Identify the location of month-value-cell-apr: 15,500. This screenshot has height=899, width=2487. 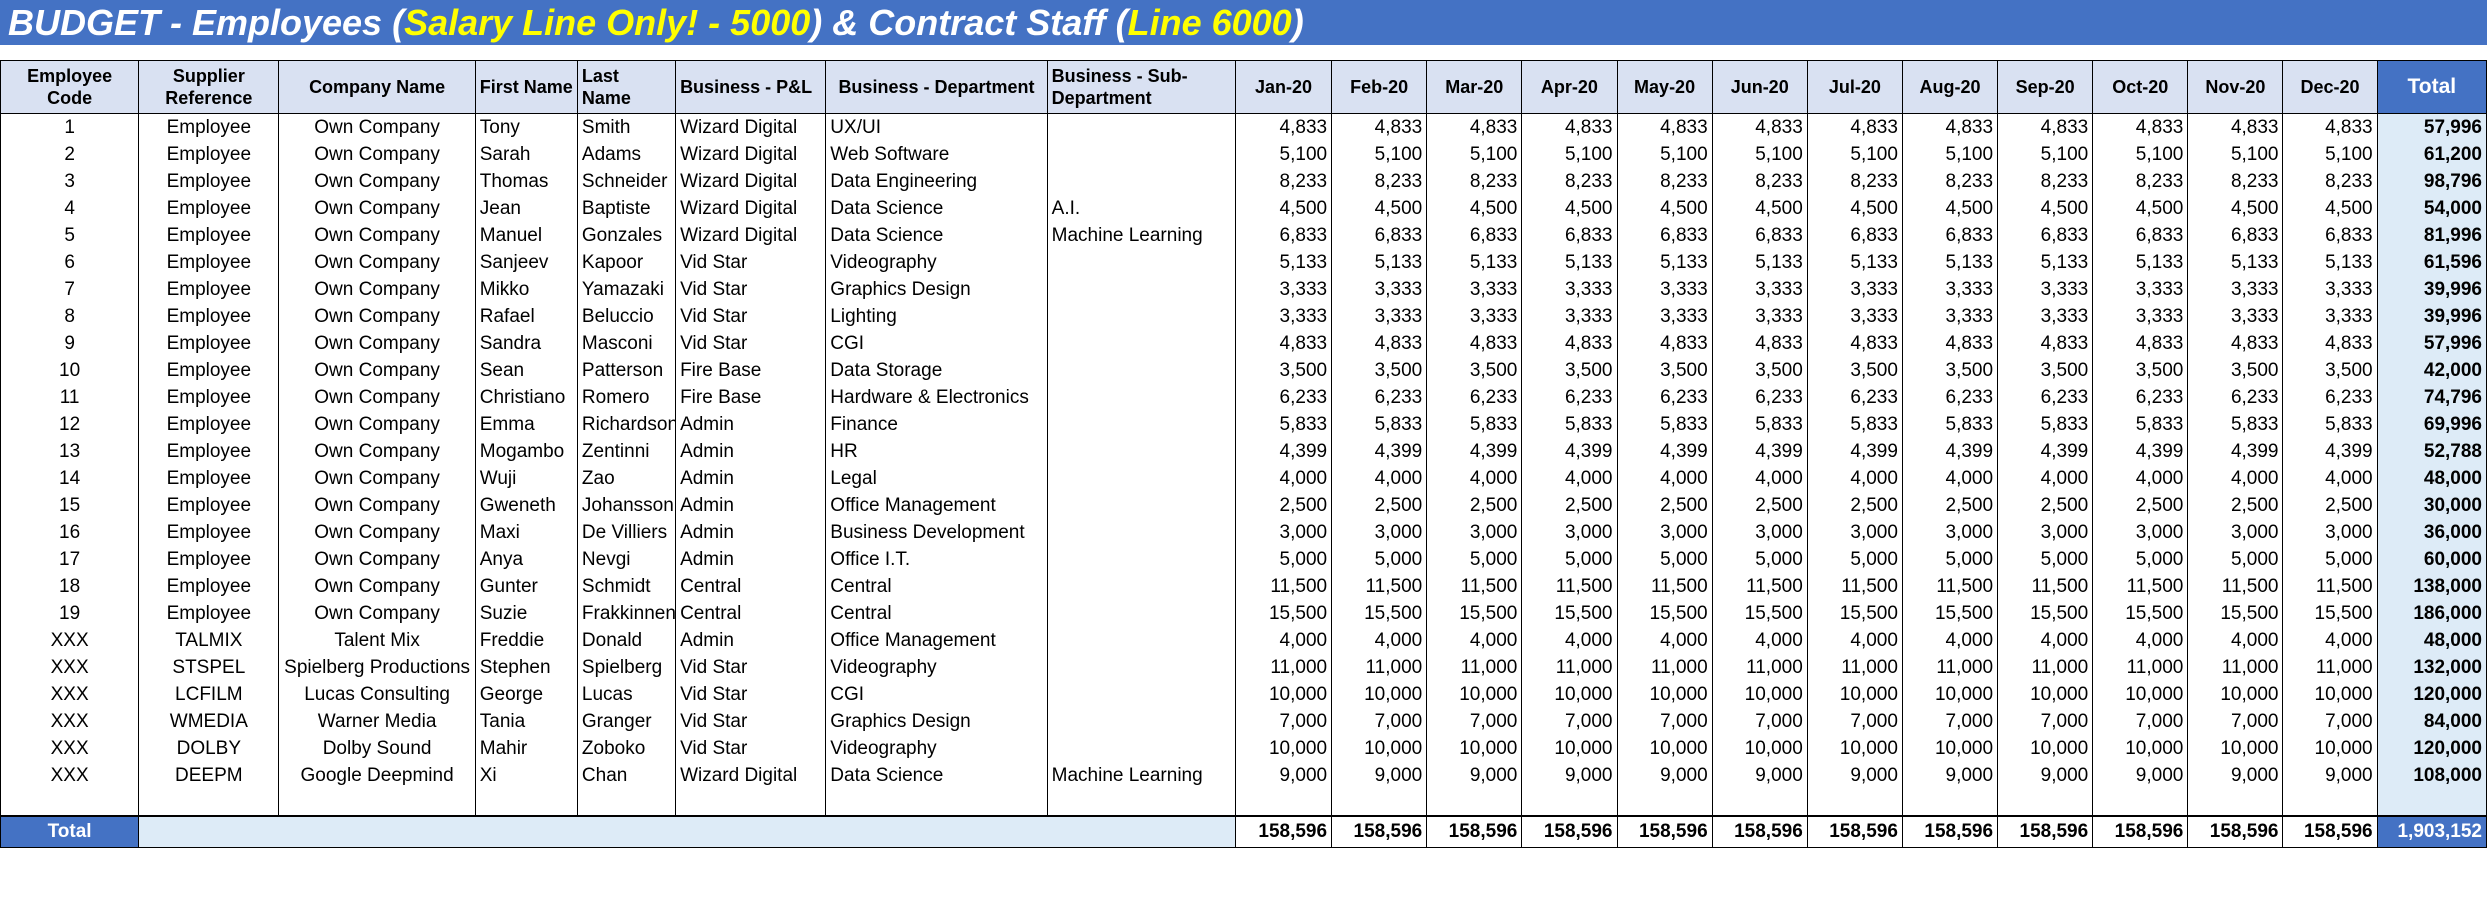
(1569, 613).